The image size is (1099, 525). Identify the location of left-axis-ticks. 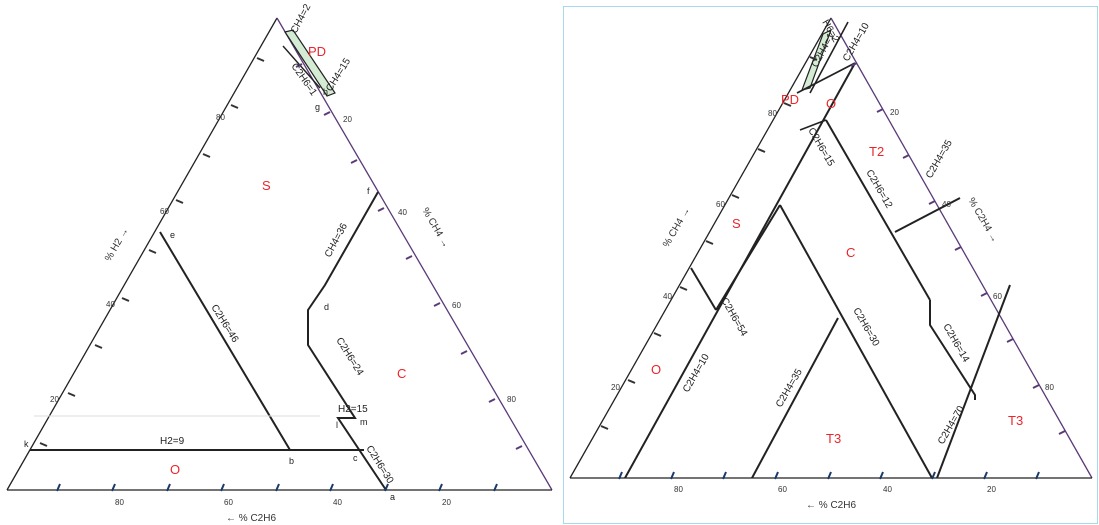
(709, 243).